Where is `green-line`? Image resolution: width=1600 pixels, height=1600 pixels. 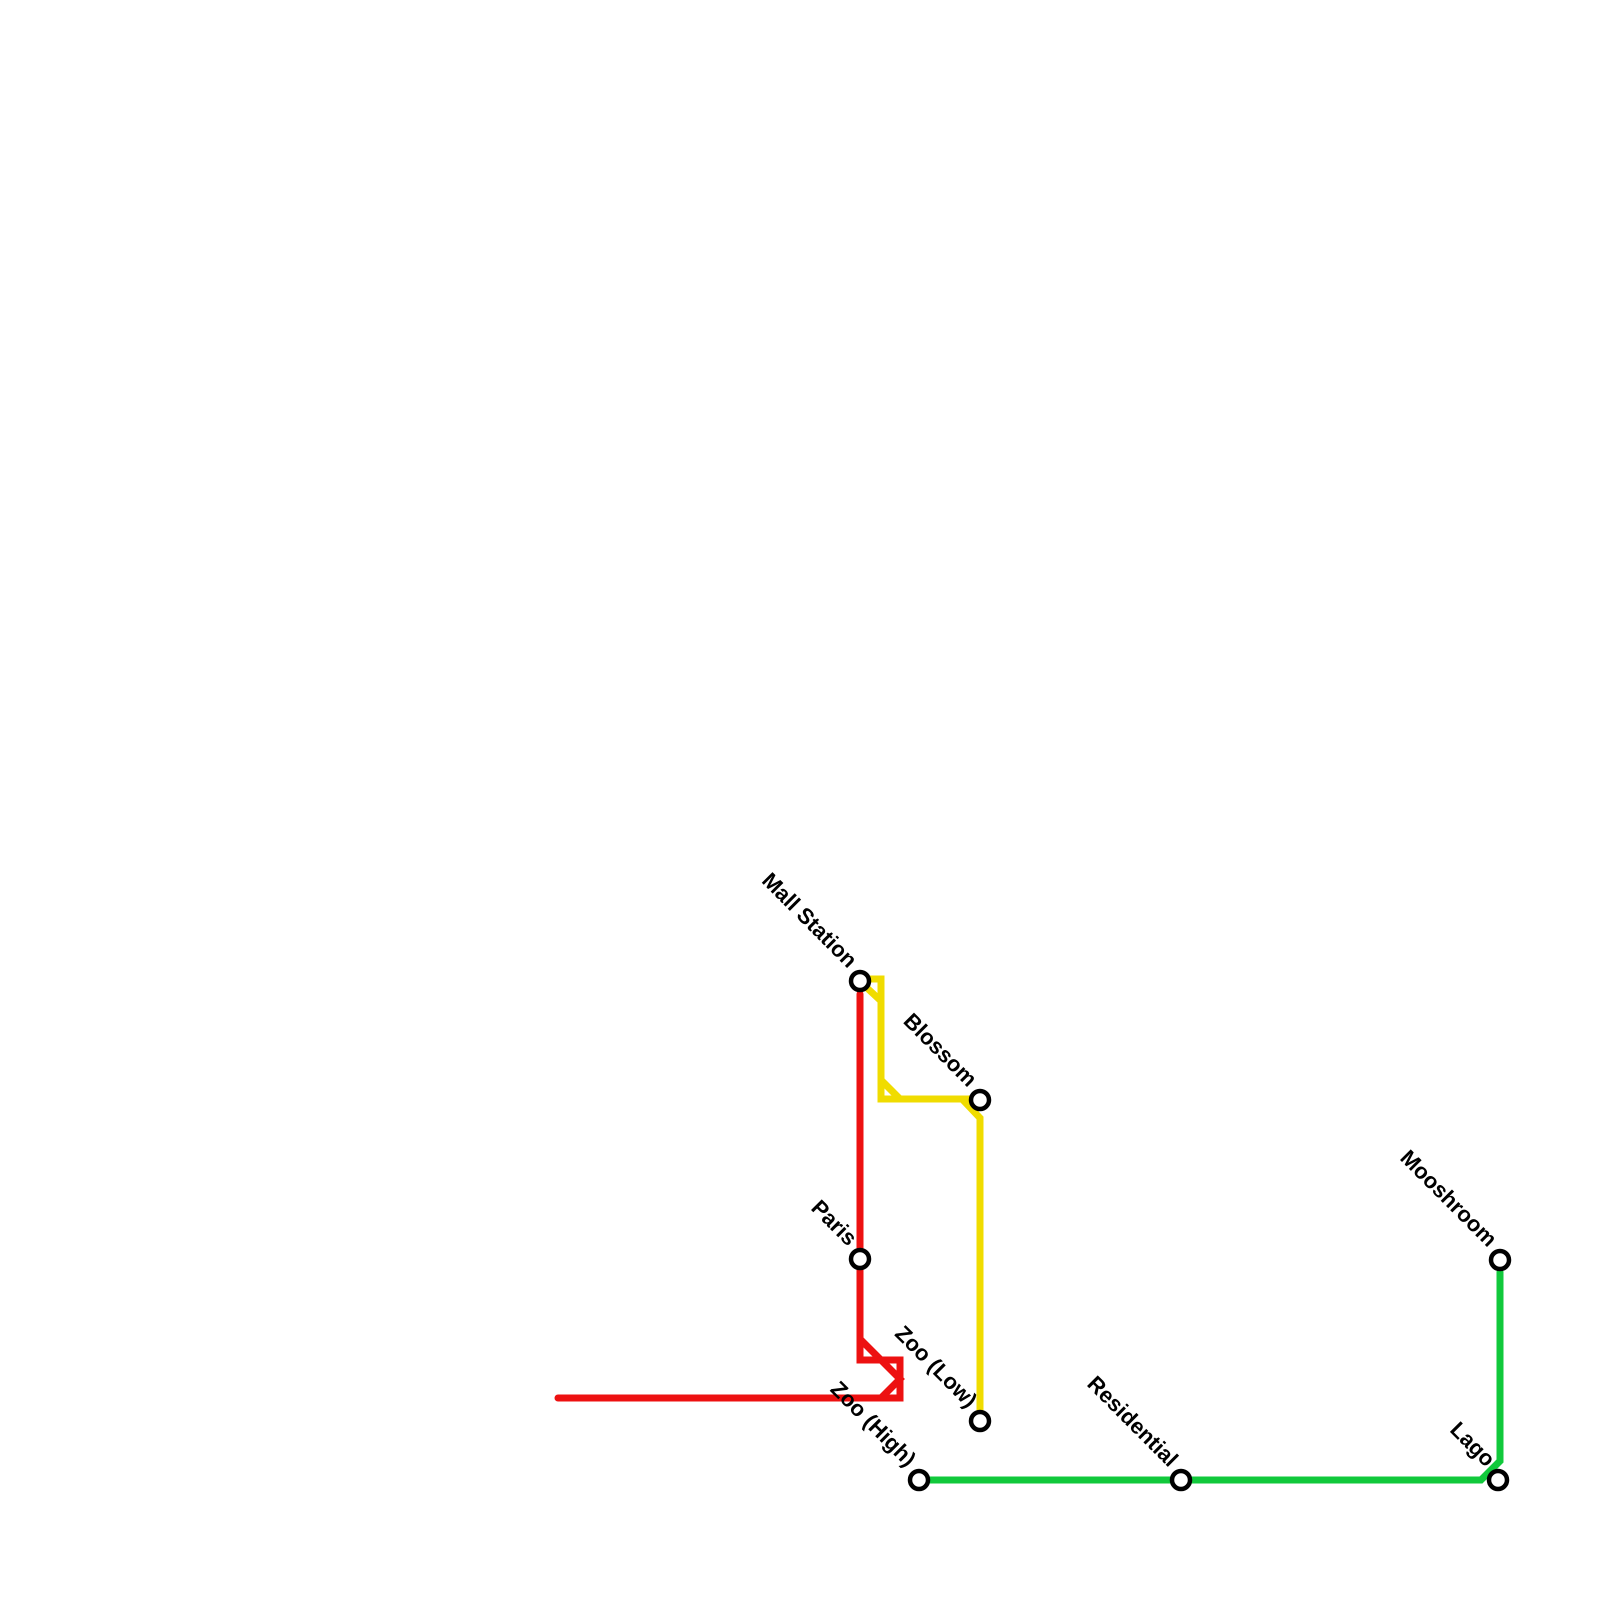 green-line is located at coordinates (1215, 1376).